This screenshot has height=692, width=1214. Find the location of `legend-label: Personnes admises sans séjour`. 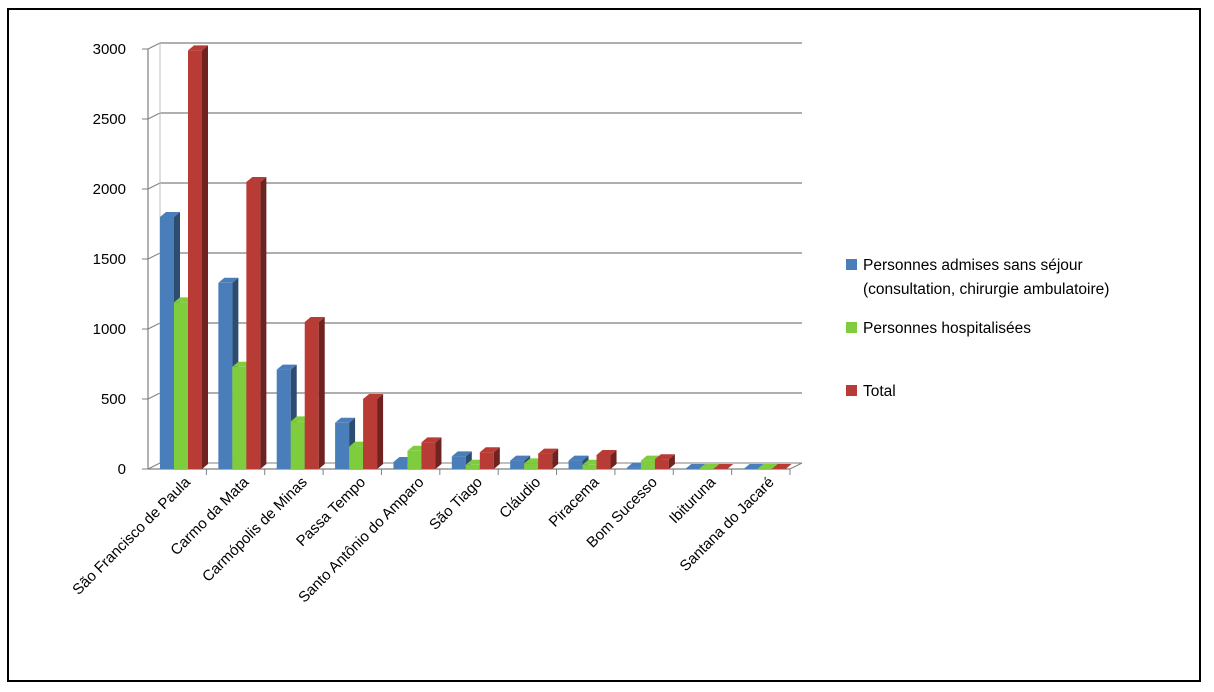

legend-label: Personnes admises sans séjour is located at coordinates (973, 265).